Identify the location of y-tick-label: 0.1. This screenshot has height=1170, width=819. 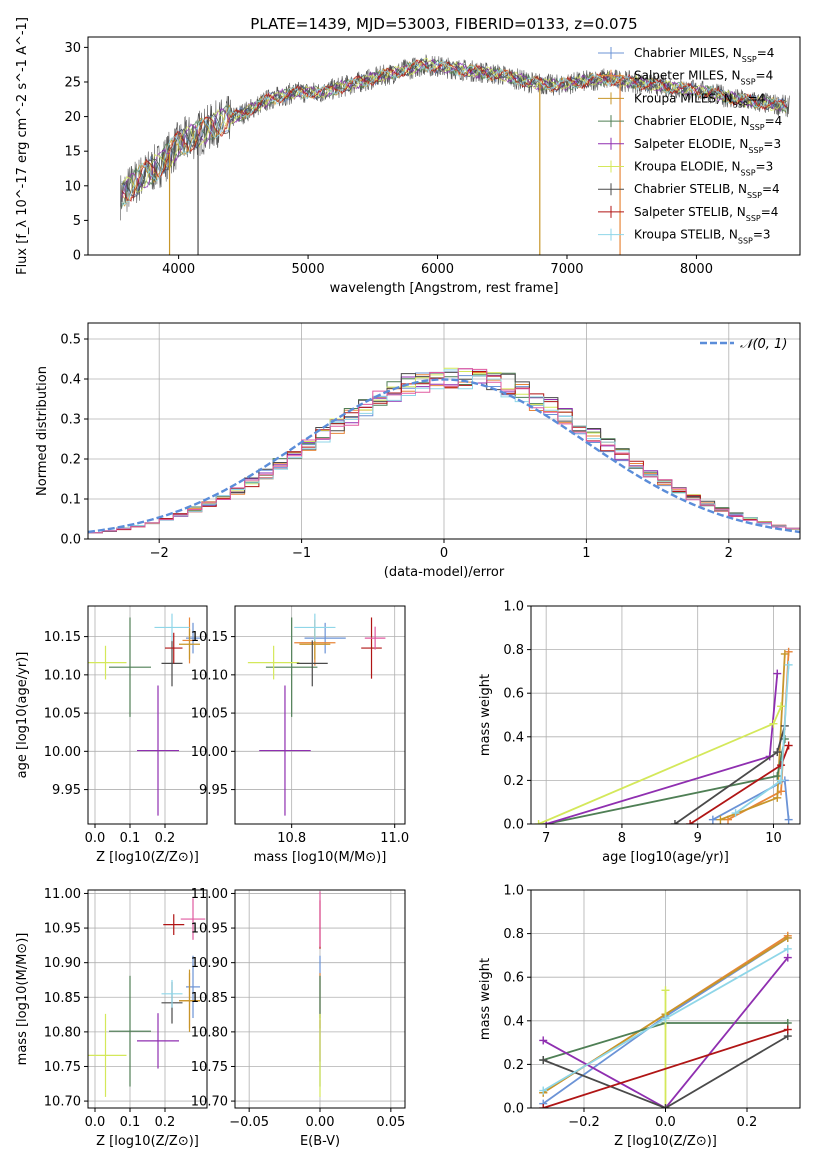
(70, 500).